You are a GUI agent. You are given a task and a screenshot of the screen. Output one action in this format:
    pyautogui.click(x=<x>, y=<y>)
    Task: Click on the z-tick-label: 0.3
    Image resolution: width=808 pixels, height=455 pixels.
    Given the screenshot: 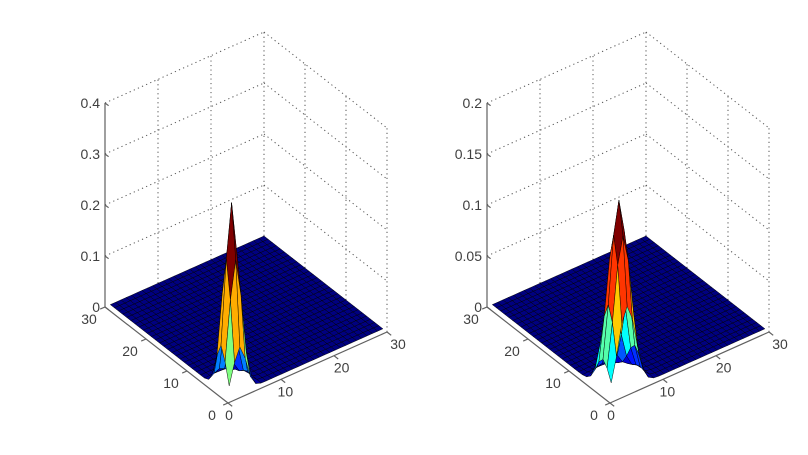 What is the action you would take?
    pyautogui.click(x=91, y=154)
    